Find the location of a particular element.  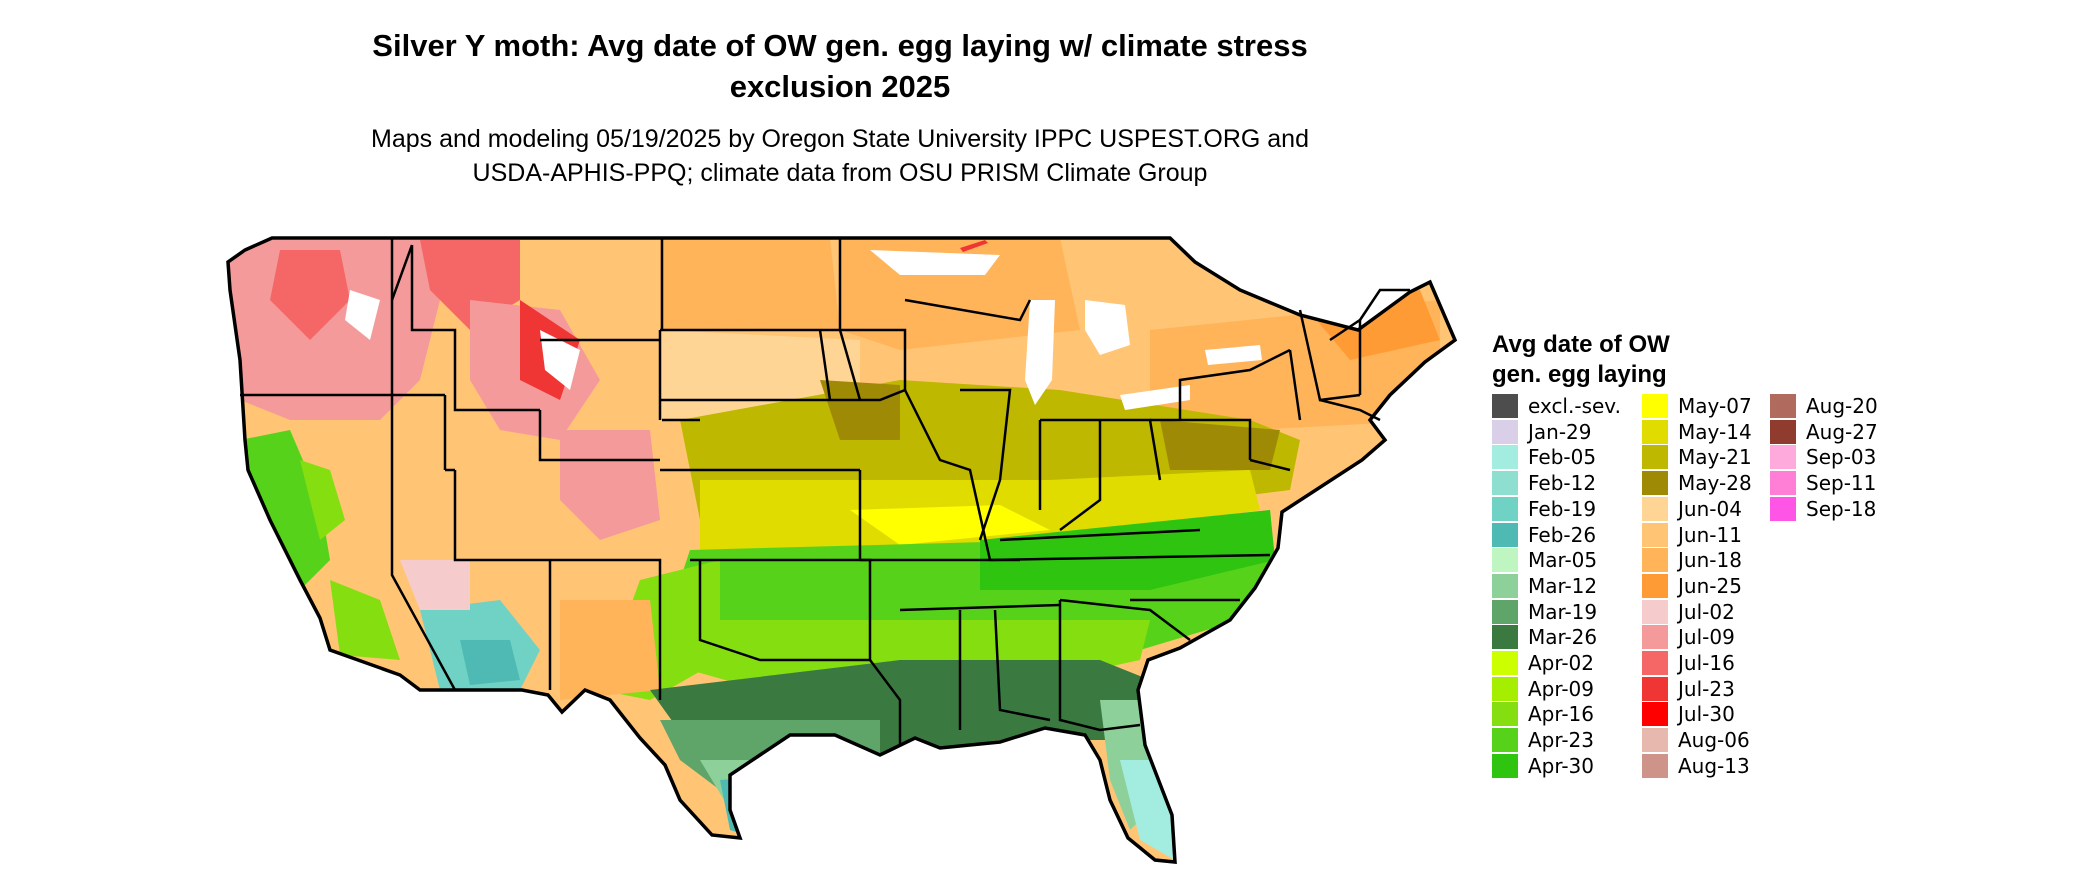

lake-huron is located at coordinates (1107, 327).